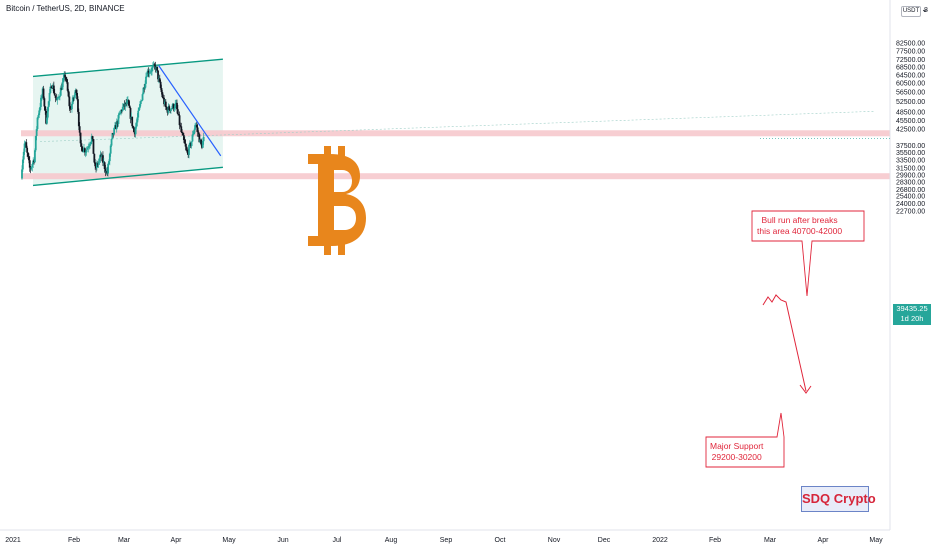  What do you see at coordinates (315, 159) in the screenshot?
I see `bitcoin-serif` at bounding box center [315, 159].